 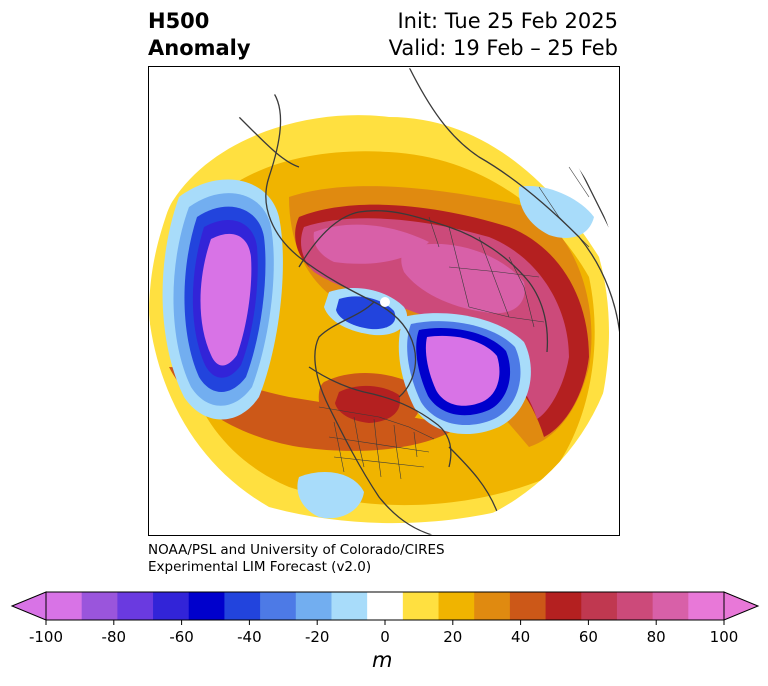 I want to click on colorbar: -100 -80 -60 -40 -20 0 20 40 60 80 100, so click(x=385, y=618).